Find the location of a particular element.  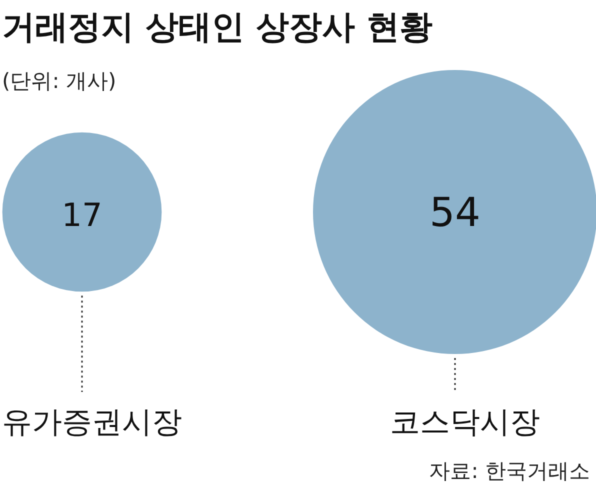

category-label: 유가증권시장 is located at coordinates (92, 422).